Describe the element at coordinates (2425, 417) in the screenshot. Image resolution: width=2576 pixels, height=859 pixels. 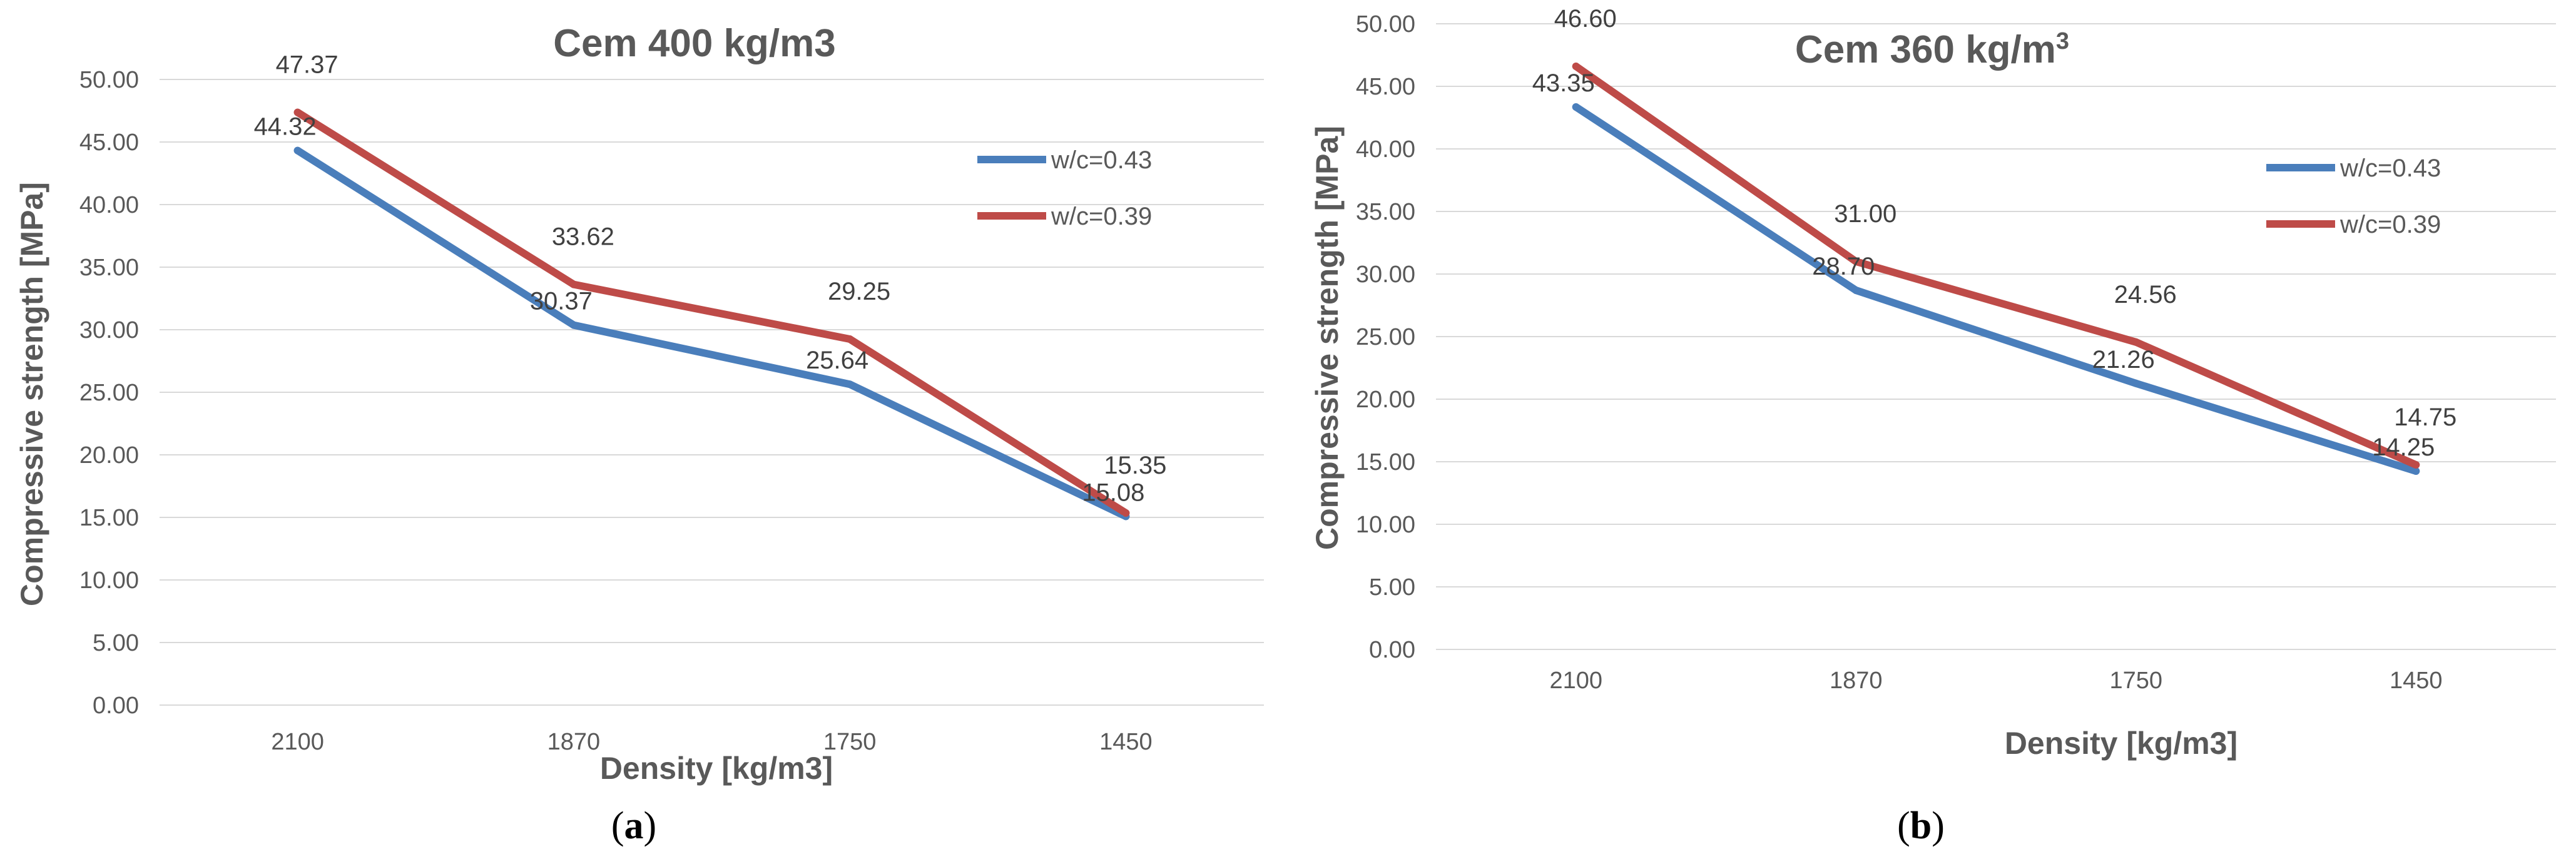
I see `data-label: 14.75` at that location.